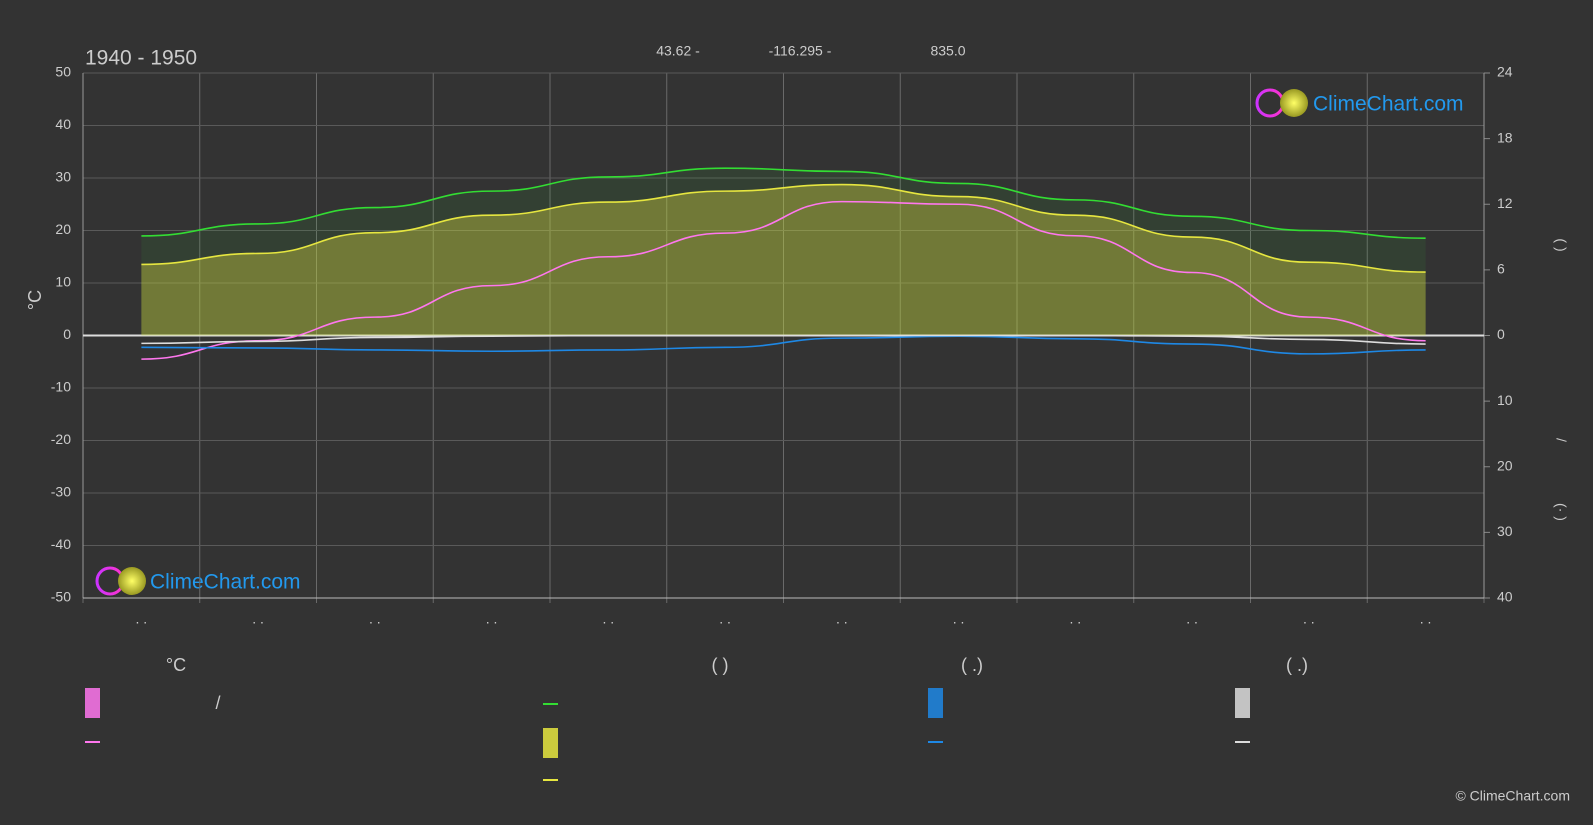 Image resolution: width=1593 pixels, height=825 pixels. Describe the element at coordinates (1505, 465) in the screenshot. I see `y3-tick-label: 20` at that location.